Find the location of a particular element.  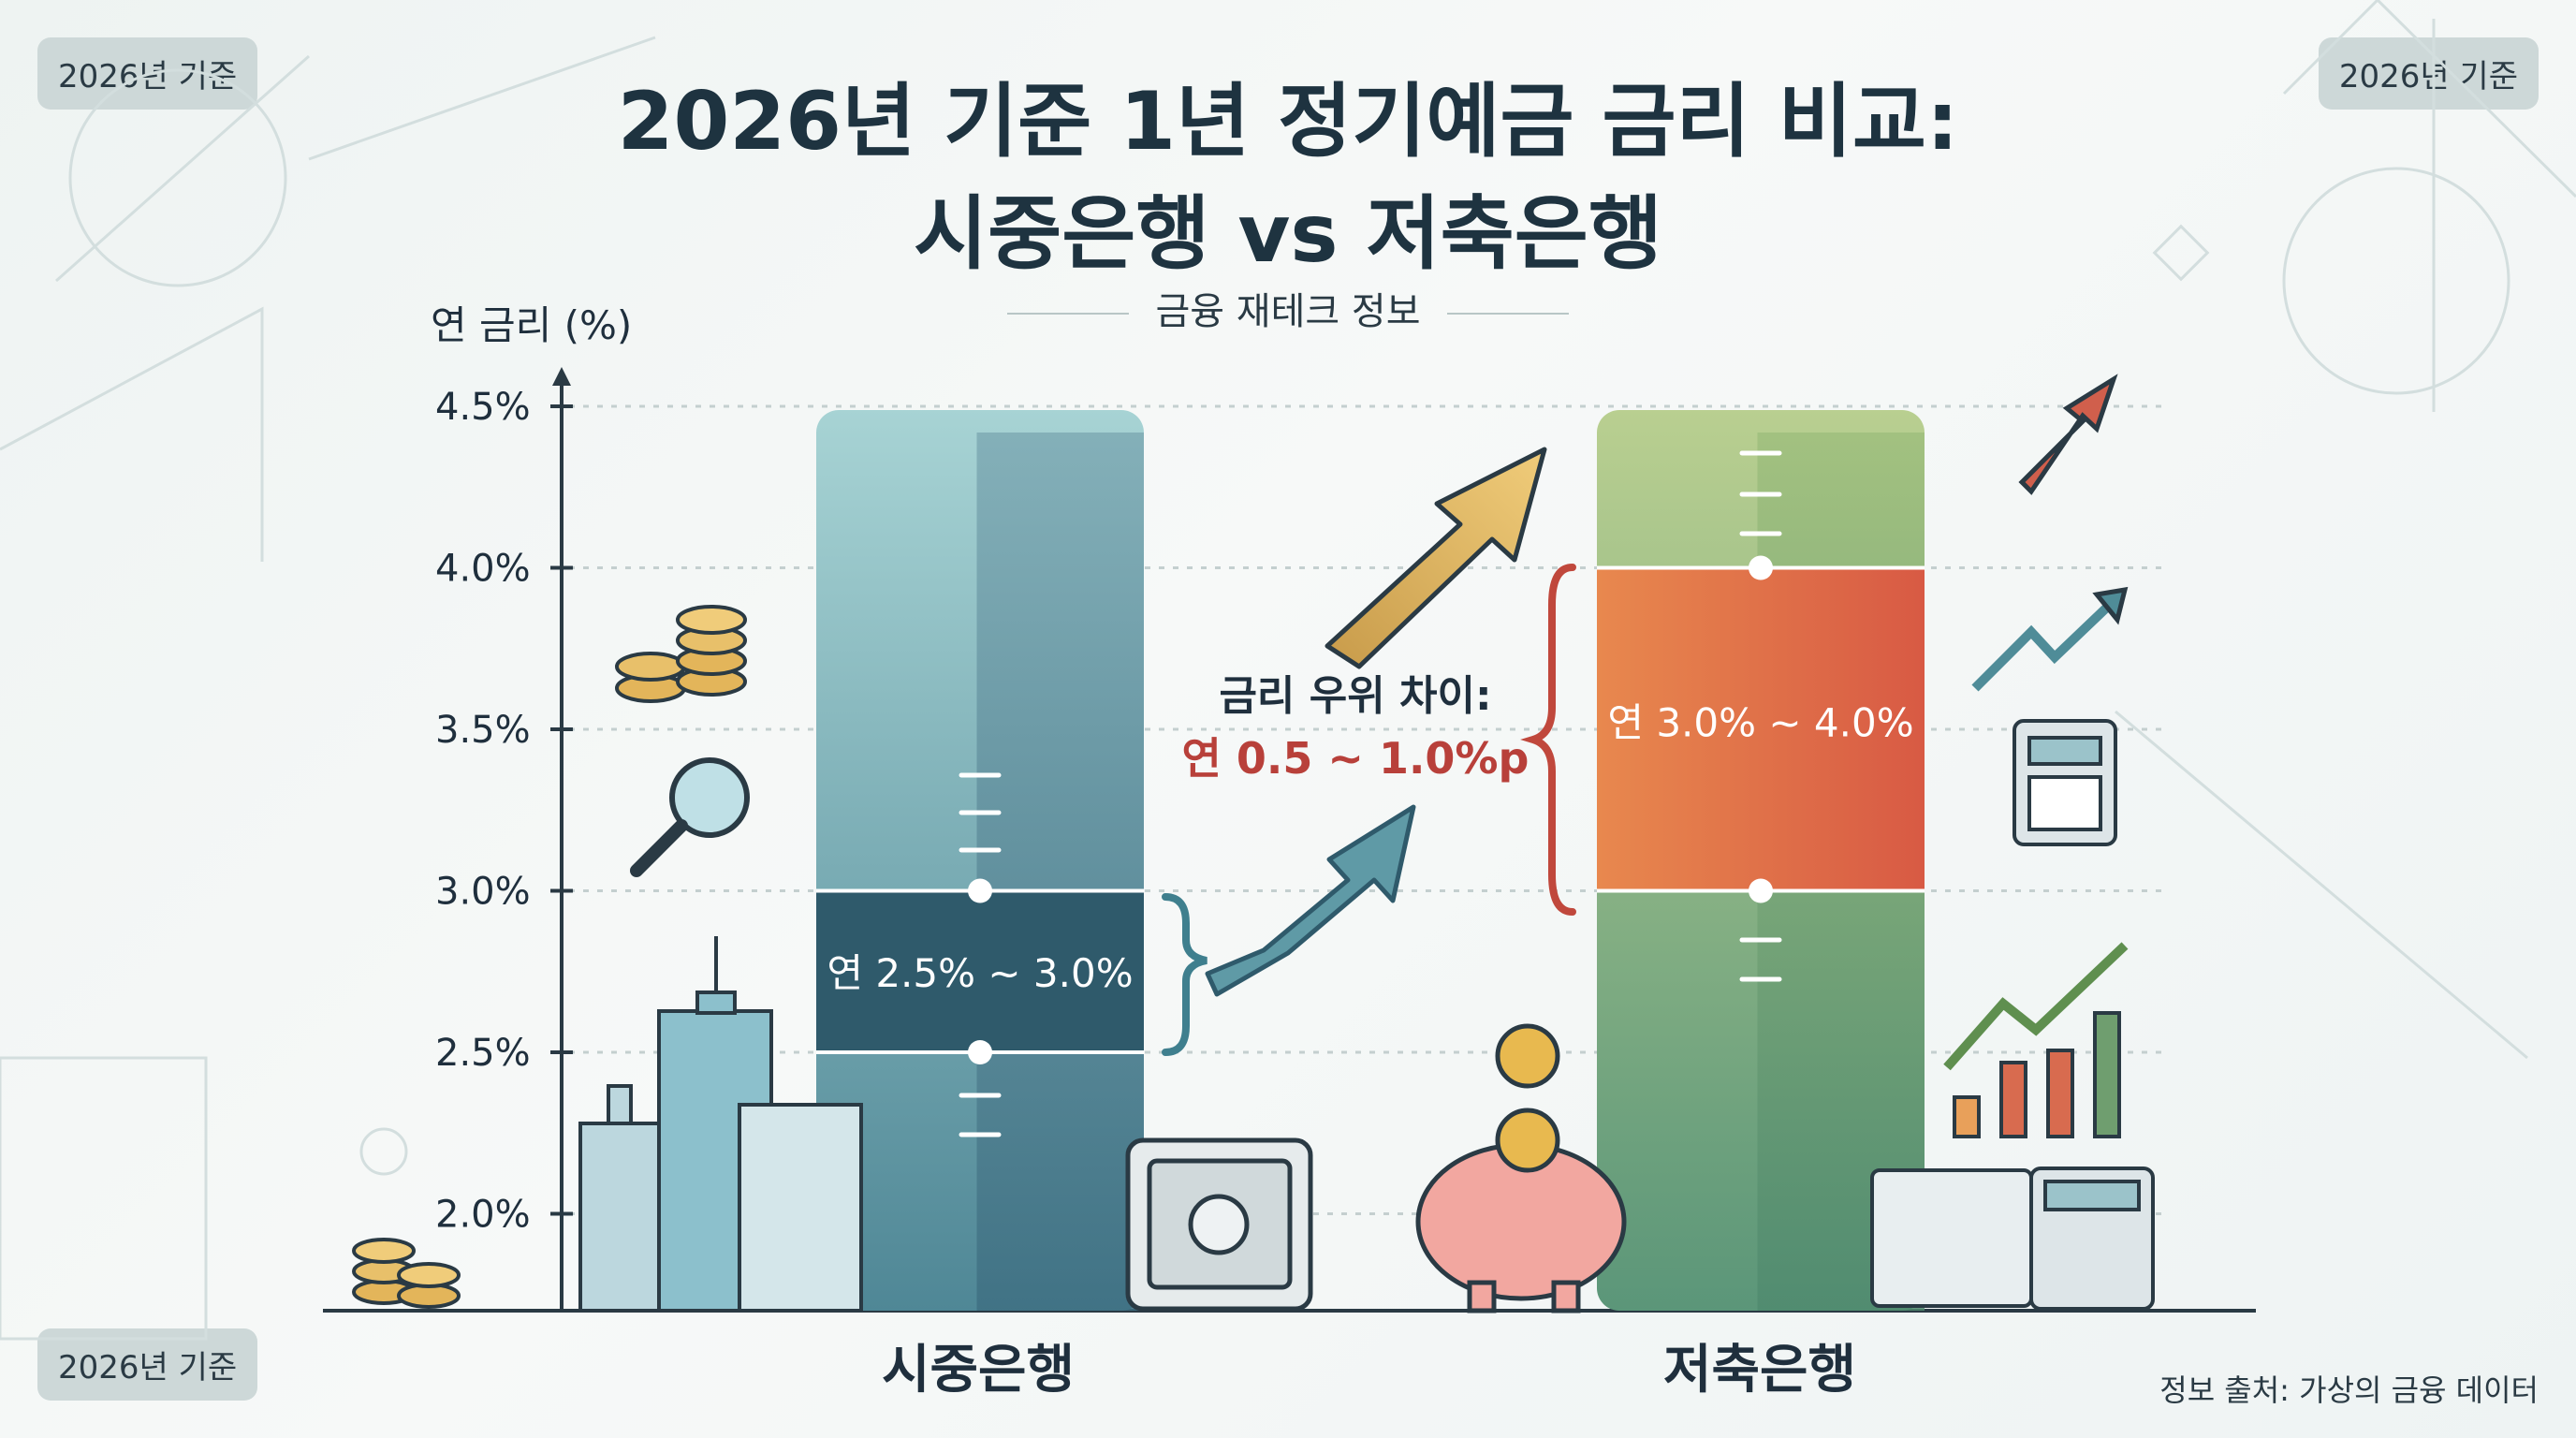

source-note: 정보 출처: 가상의 금융 데이터 is located at coordinates (2349, 1390).